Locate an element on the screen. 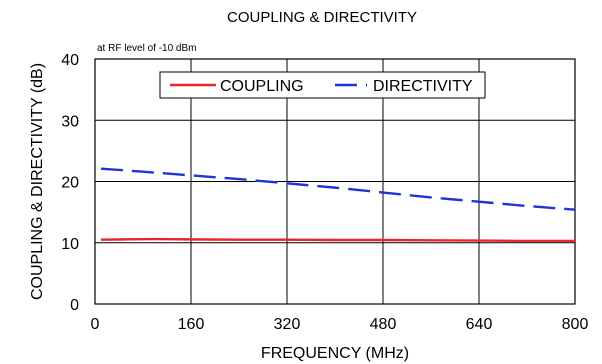 Image resolution: width=602 pixels, height=364 pixels. y-tick-label: 40 is located at coordinates (70, 60).